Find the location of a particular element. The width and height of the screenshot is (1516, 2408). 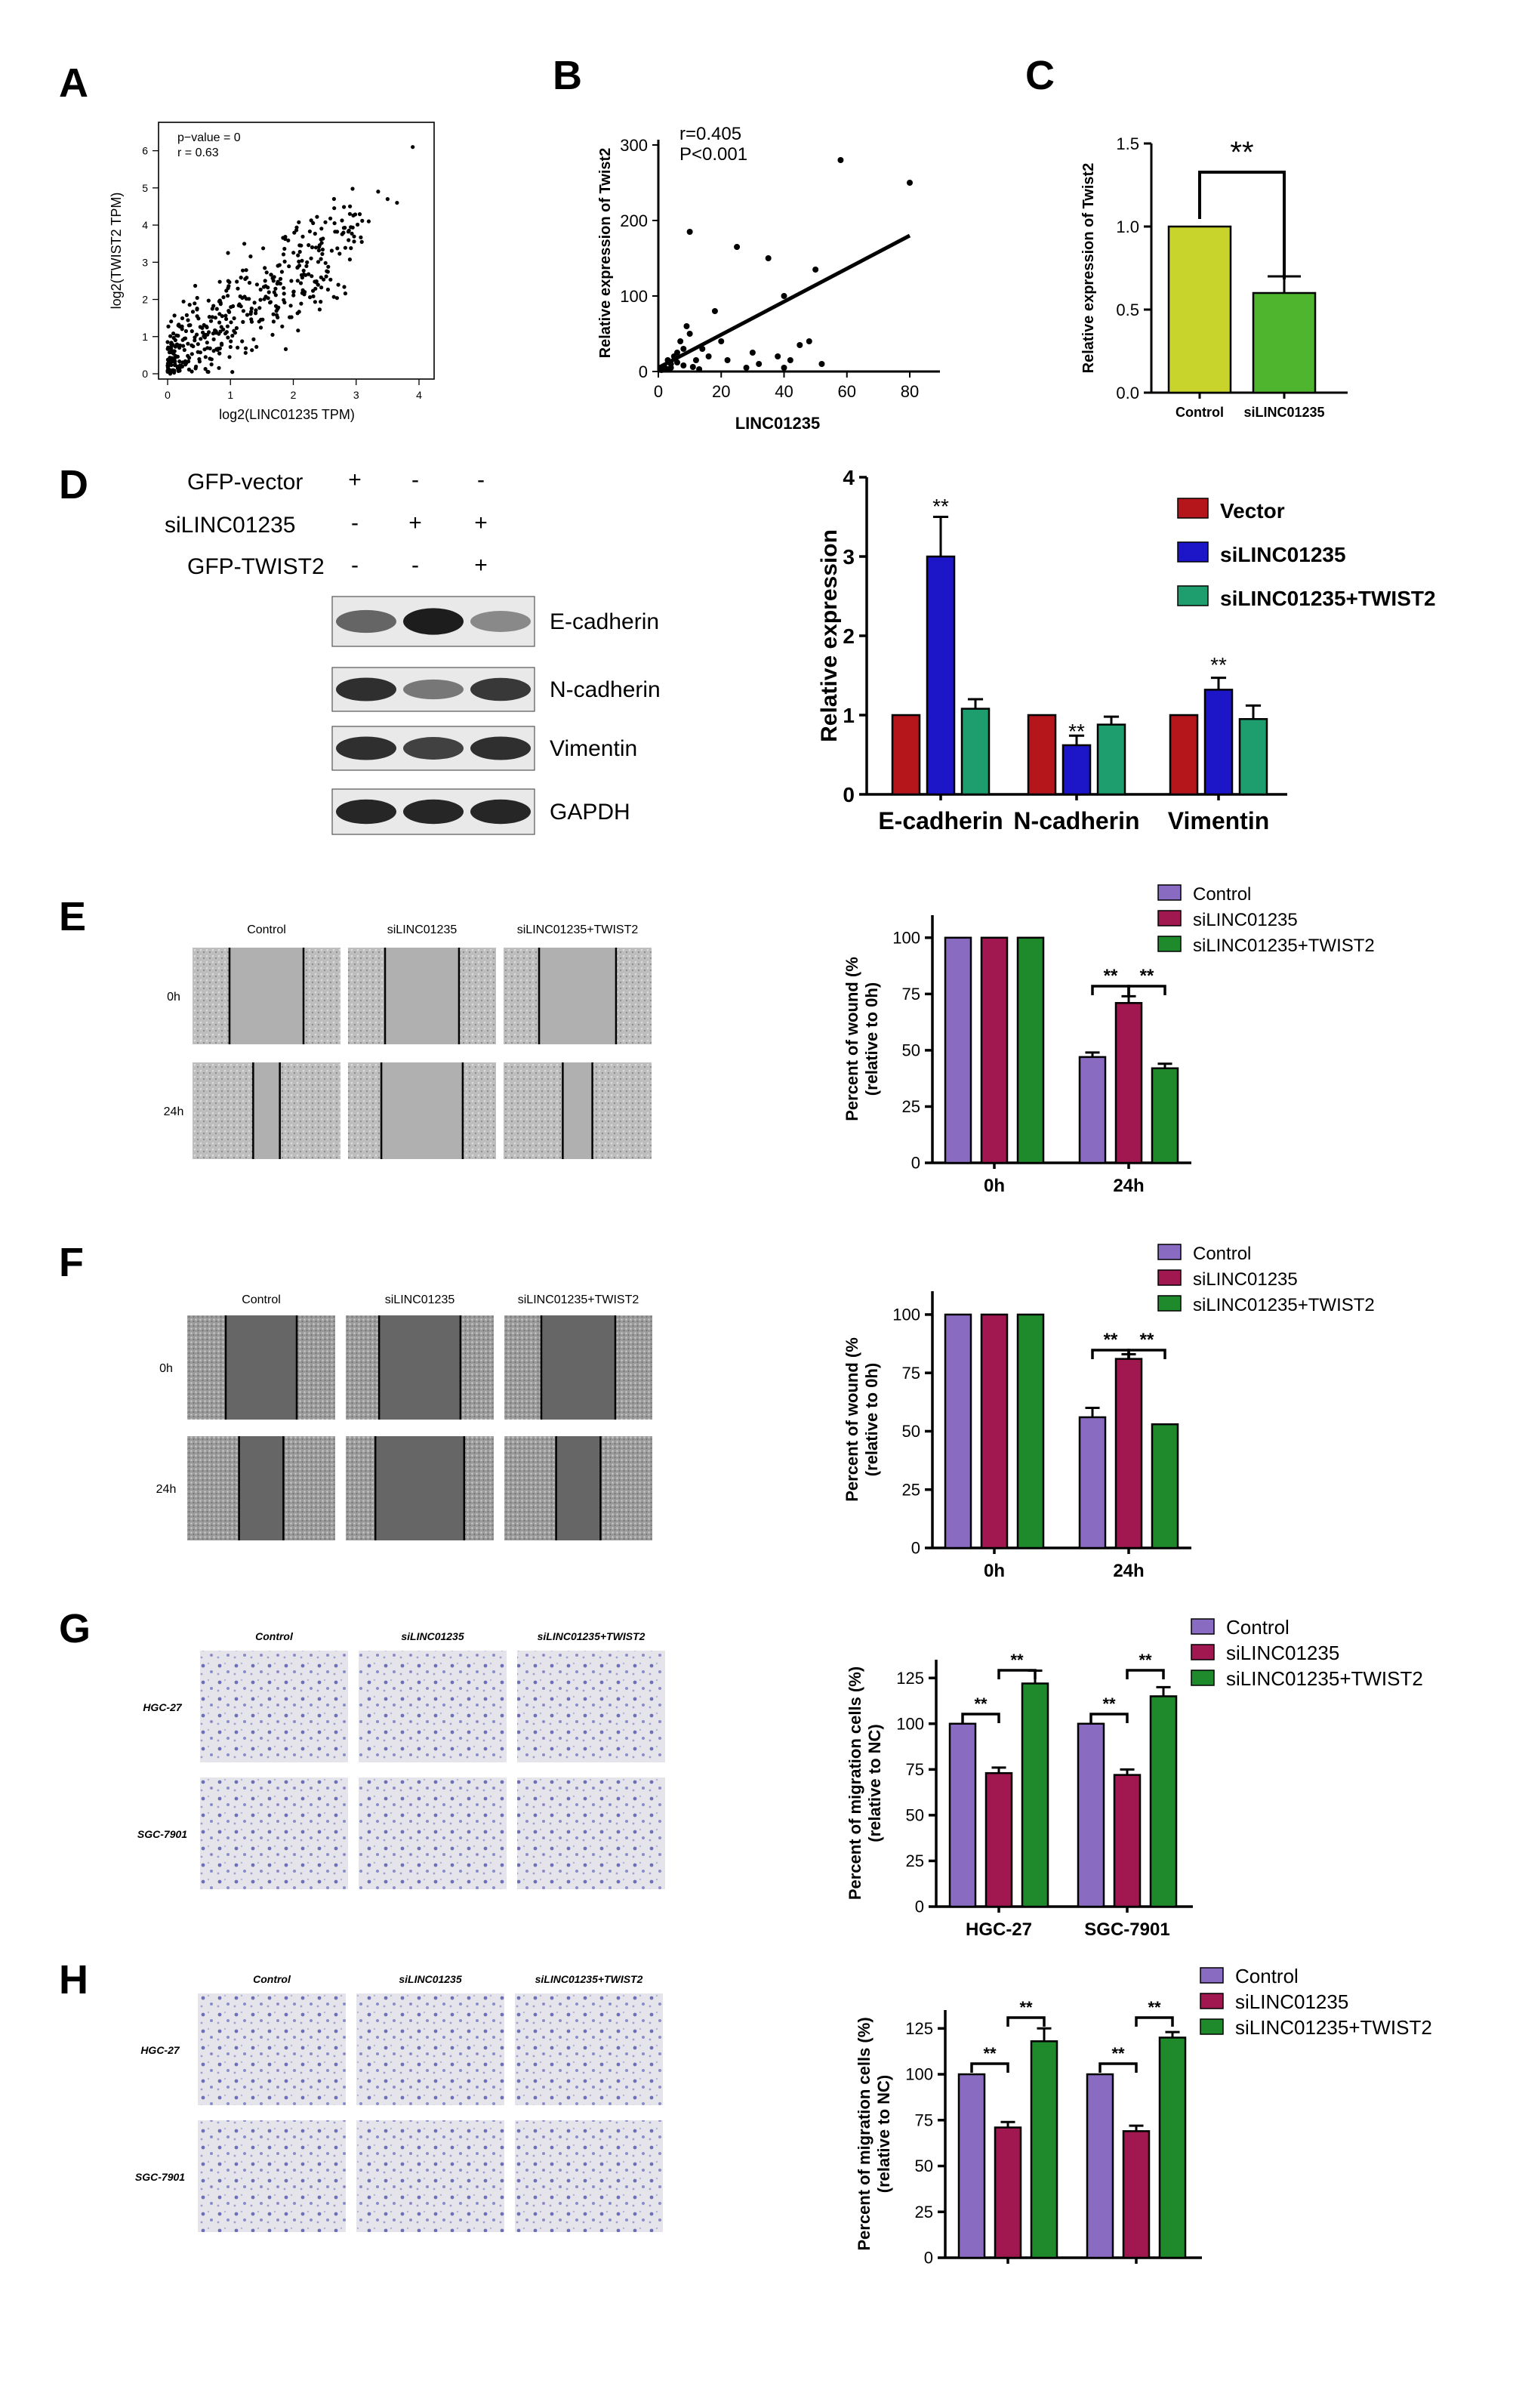

y-tick-label: 6 is located at coordinates (145, 151).